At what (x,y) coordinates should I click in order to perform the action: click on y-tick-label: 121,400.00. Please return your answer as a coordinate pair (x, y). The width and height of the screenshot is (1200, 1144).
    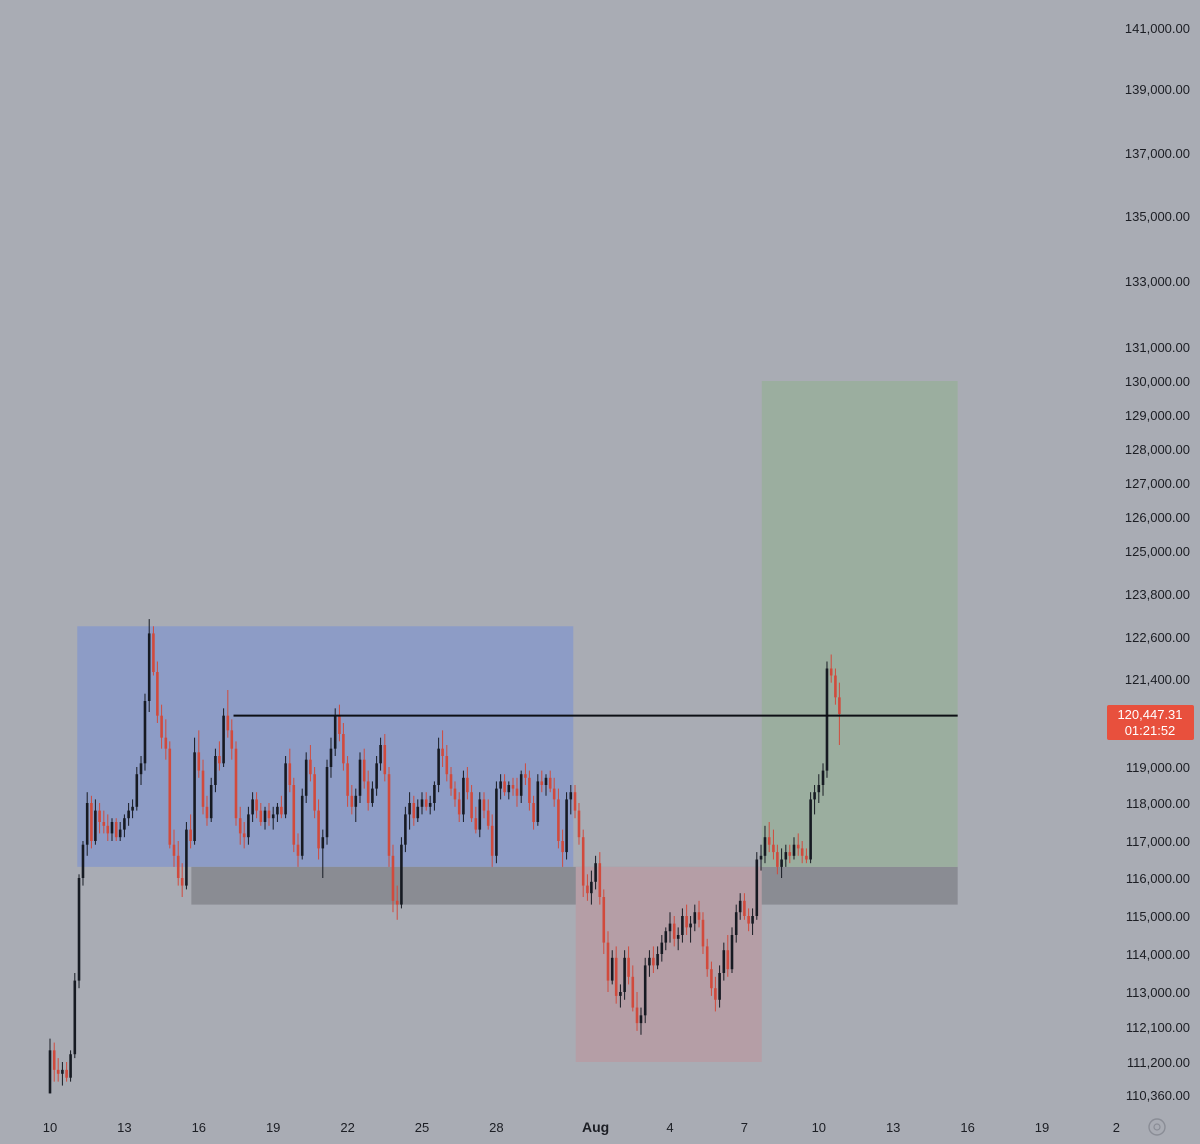
    Looking at the image, I should click on (1157, 679).